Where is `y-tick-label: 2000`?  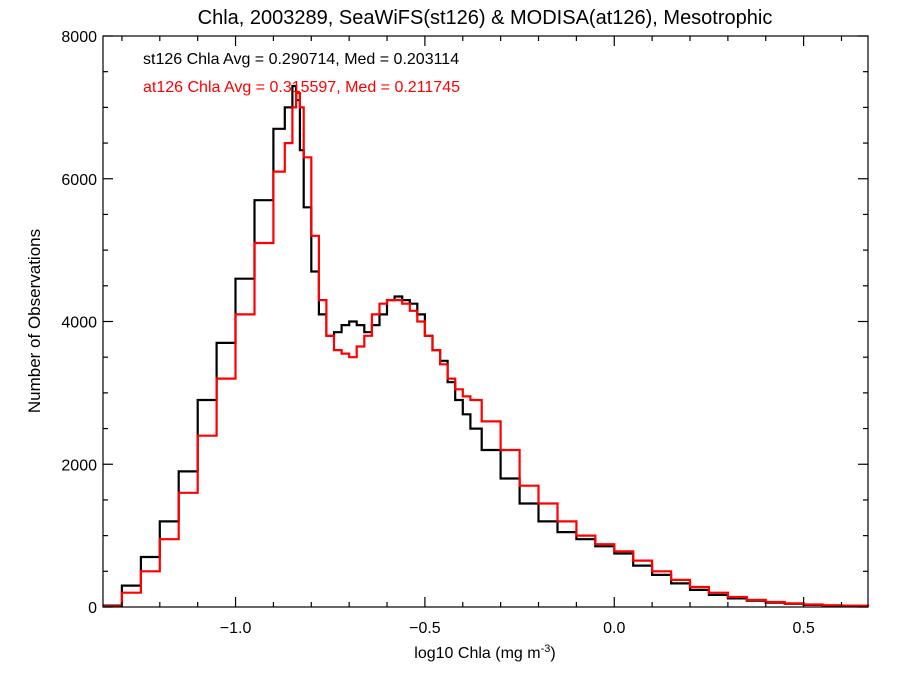
y-tick-label: 2000 is located at coordinates (79, 465).